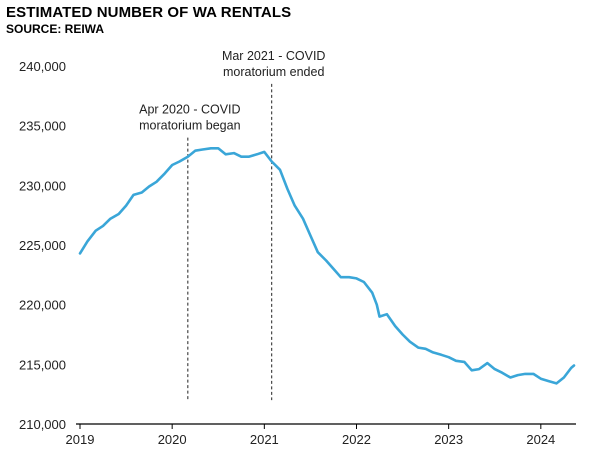 Image resolution: width=600 pixels, height=470 pixels. What do you see at coordinates (448, 439) in the screenshot?
I see `x-tick-label: 2023` at bounding box center [448, 439].